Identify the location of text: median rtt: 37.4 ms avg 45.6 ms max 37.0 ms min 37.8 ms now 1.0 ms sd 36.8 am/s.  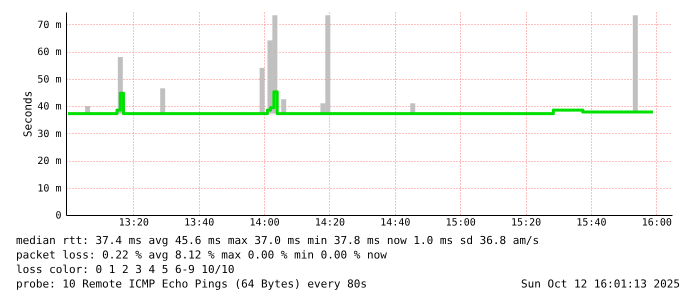
(278, 240).